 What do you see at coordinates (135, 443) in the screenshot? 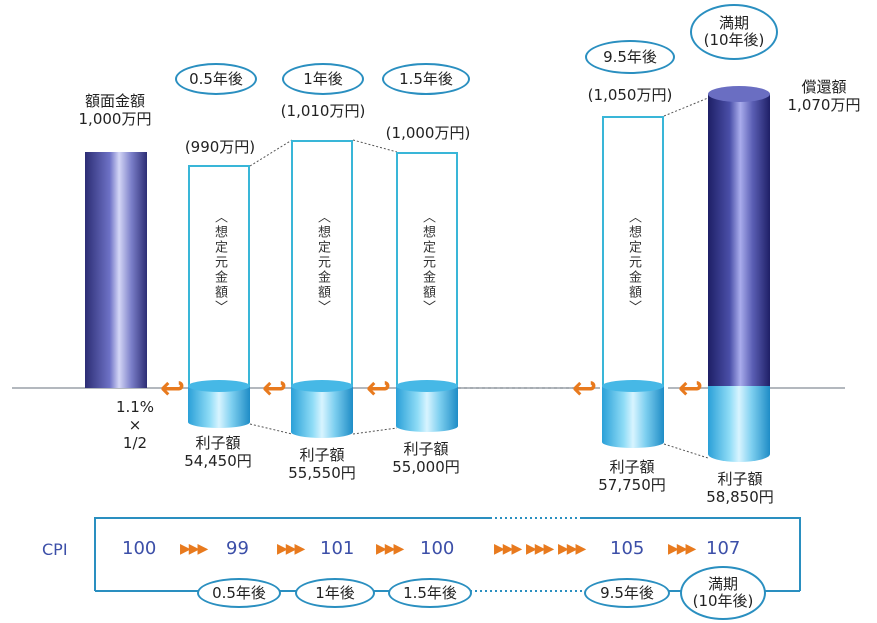
I see `rate-half: 1/2` at bounding box center [135, 443].